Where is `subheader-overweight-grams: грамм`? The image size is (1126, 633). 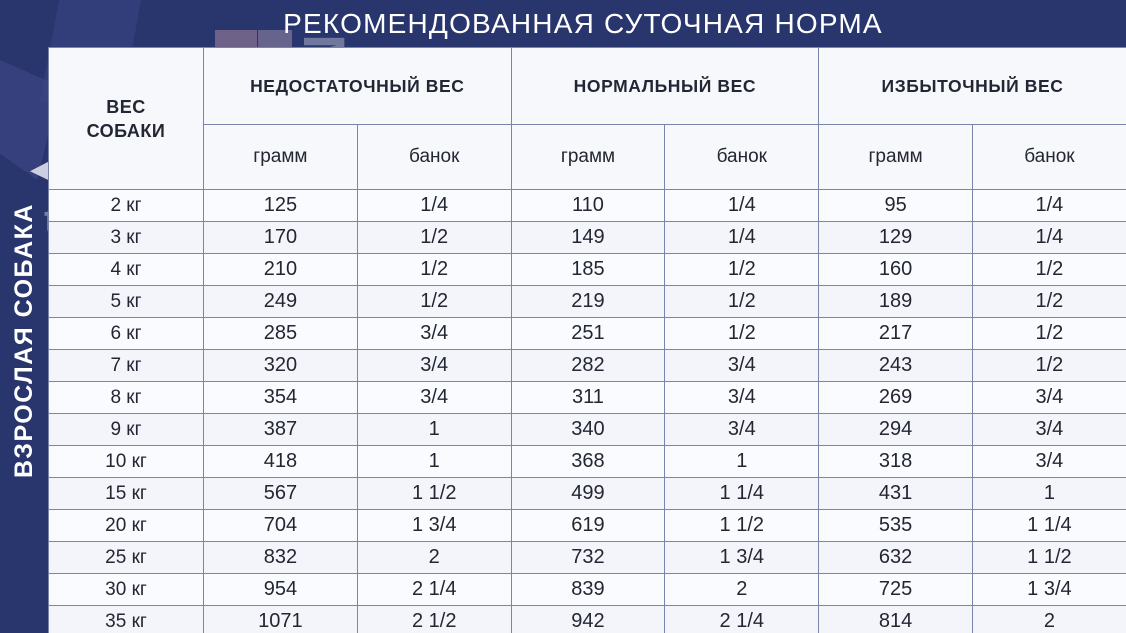 subheader-overweight-grams: грамм is located at coordinates (895, 157).